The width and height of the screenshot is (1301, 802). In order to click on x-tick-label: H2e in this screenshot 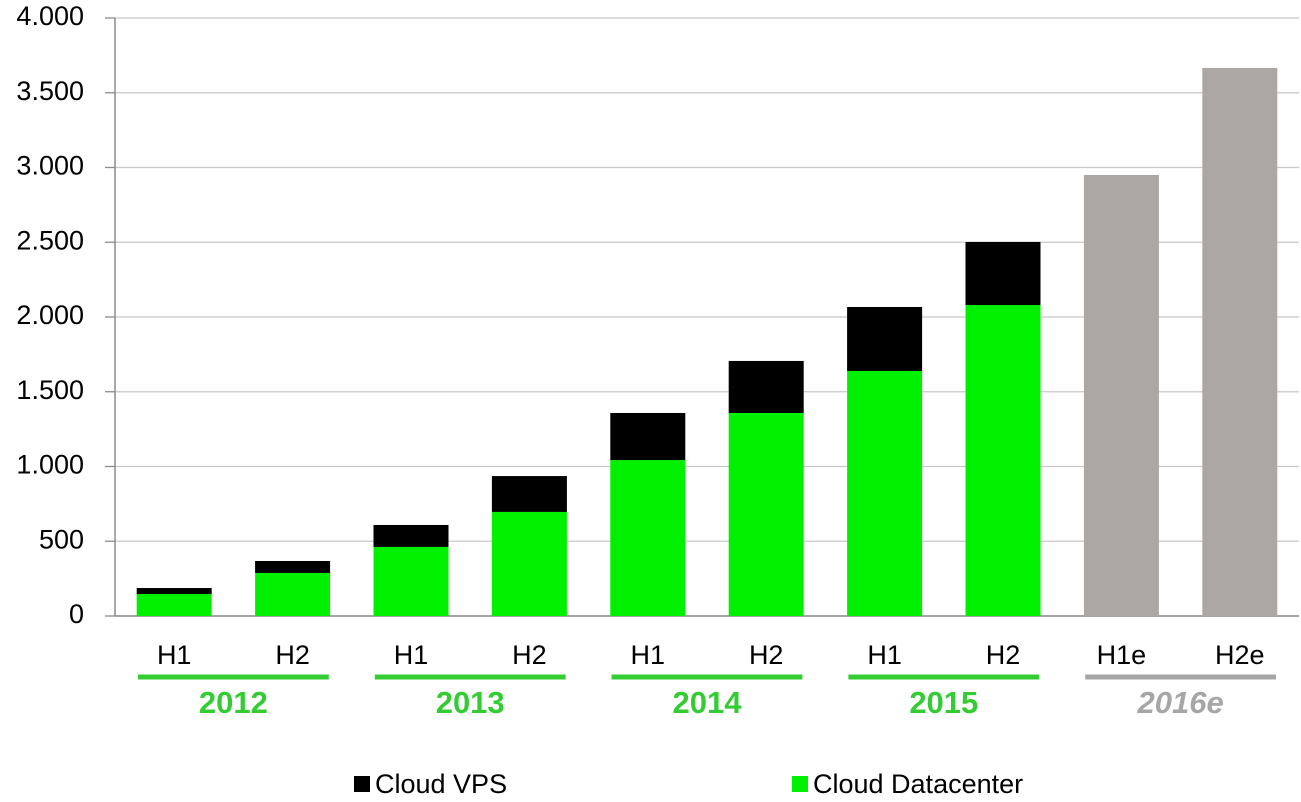, I will do `click(1240, 655)`.